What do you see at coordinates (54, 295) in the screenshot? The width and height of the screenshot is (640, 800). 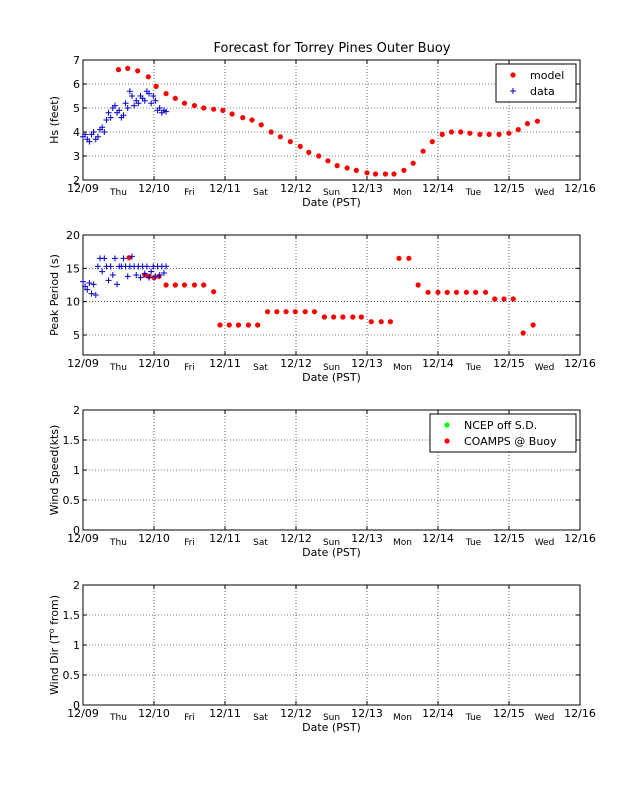 I see `y-axis-label-main: Peak Period (s)` at bounding box center [54, 295].